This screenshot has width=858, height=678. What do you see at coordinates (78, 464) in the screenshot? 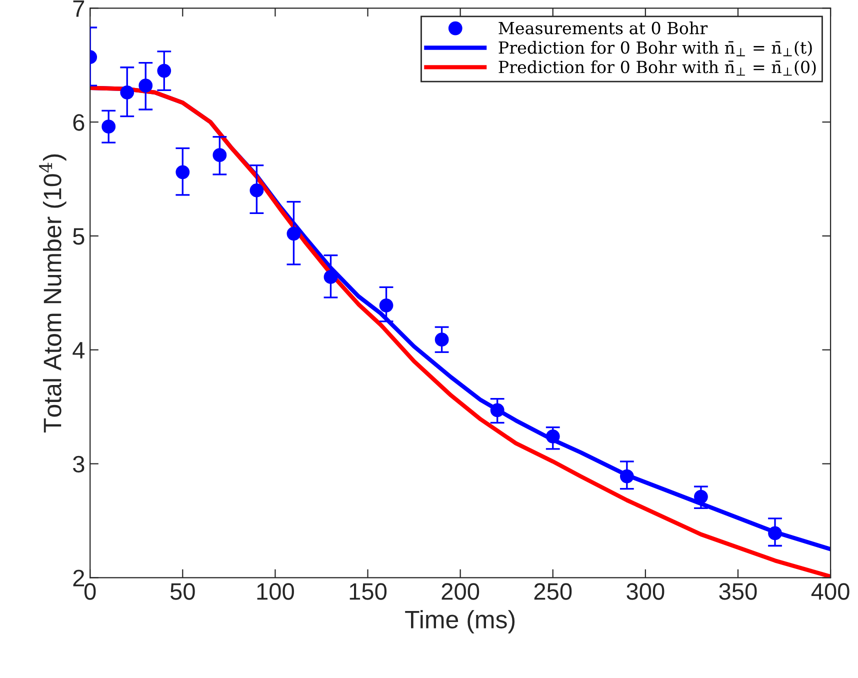
I see `y-tick-label: 3` at bounding box center [78, 464].